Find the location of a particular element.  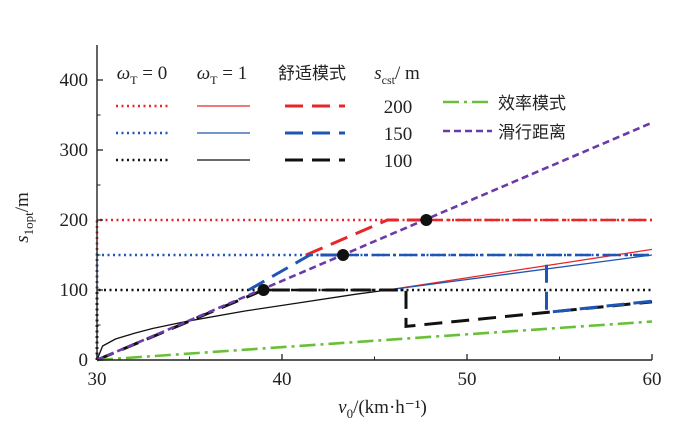

legend-row-label: 150 is located at coordinates (398, 134).